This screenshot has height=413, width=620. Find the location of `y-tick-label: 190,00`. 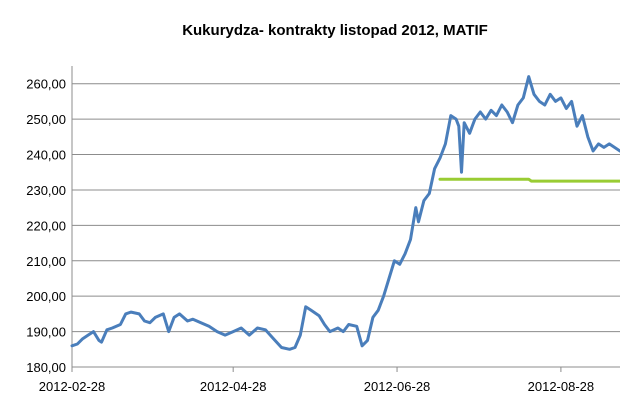

y-tick-label: 190,00 is located at coordinates (46, 332).